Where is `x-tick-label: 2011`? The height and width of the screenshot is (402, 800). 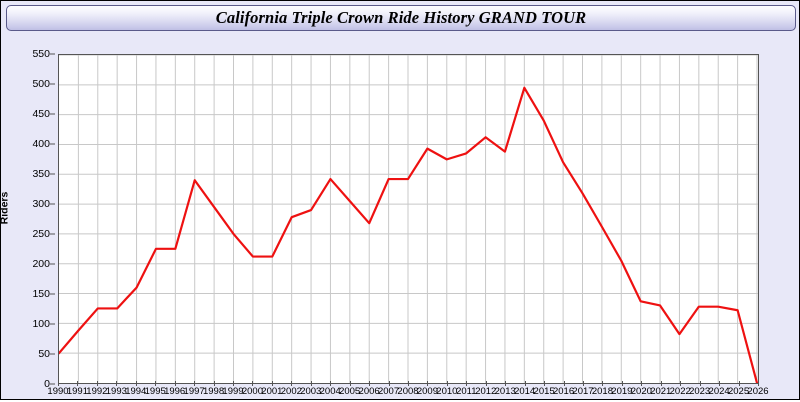 x-tick-label: 2011 is located at coordinates (466, 391).